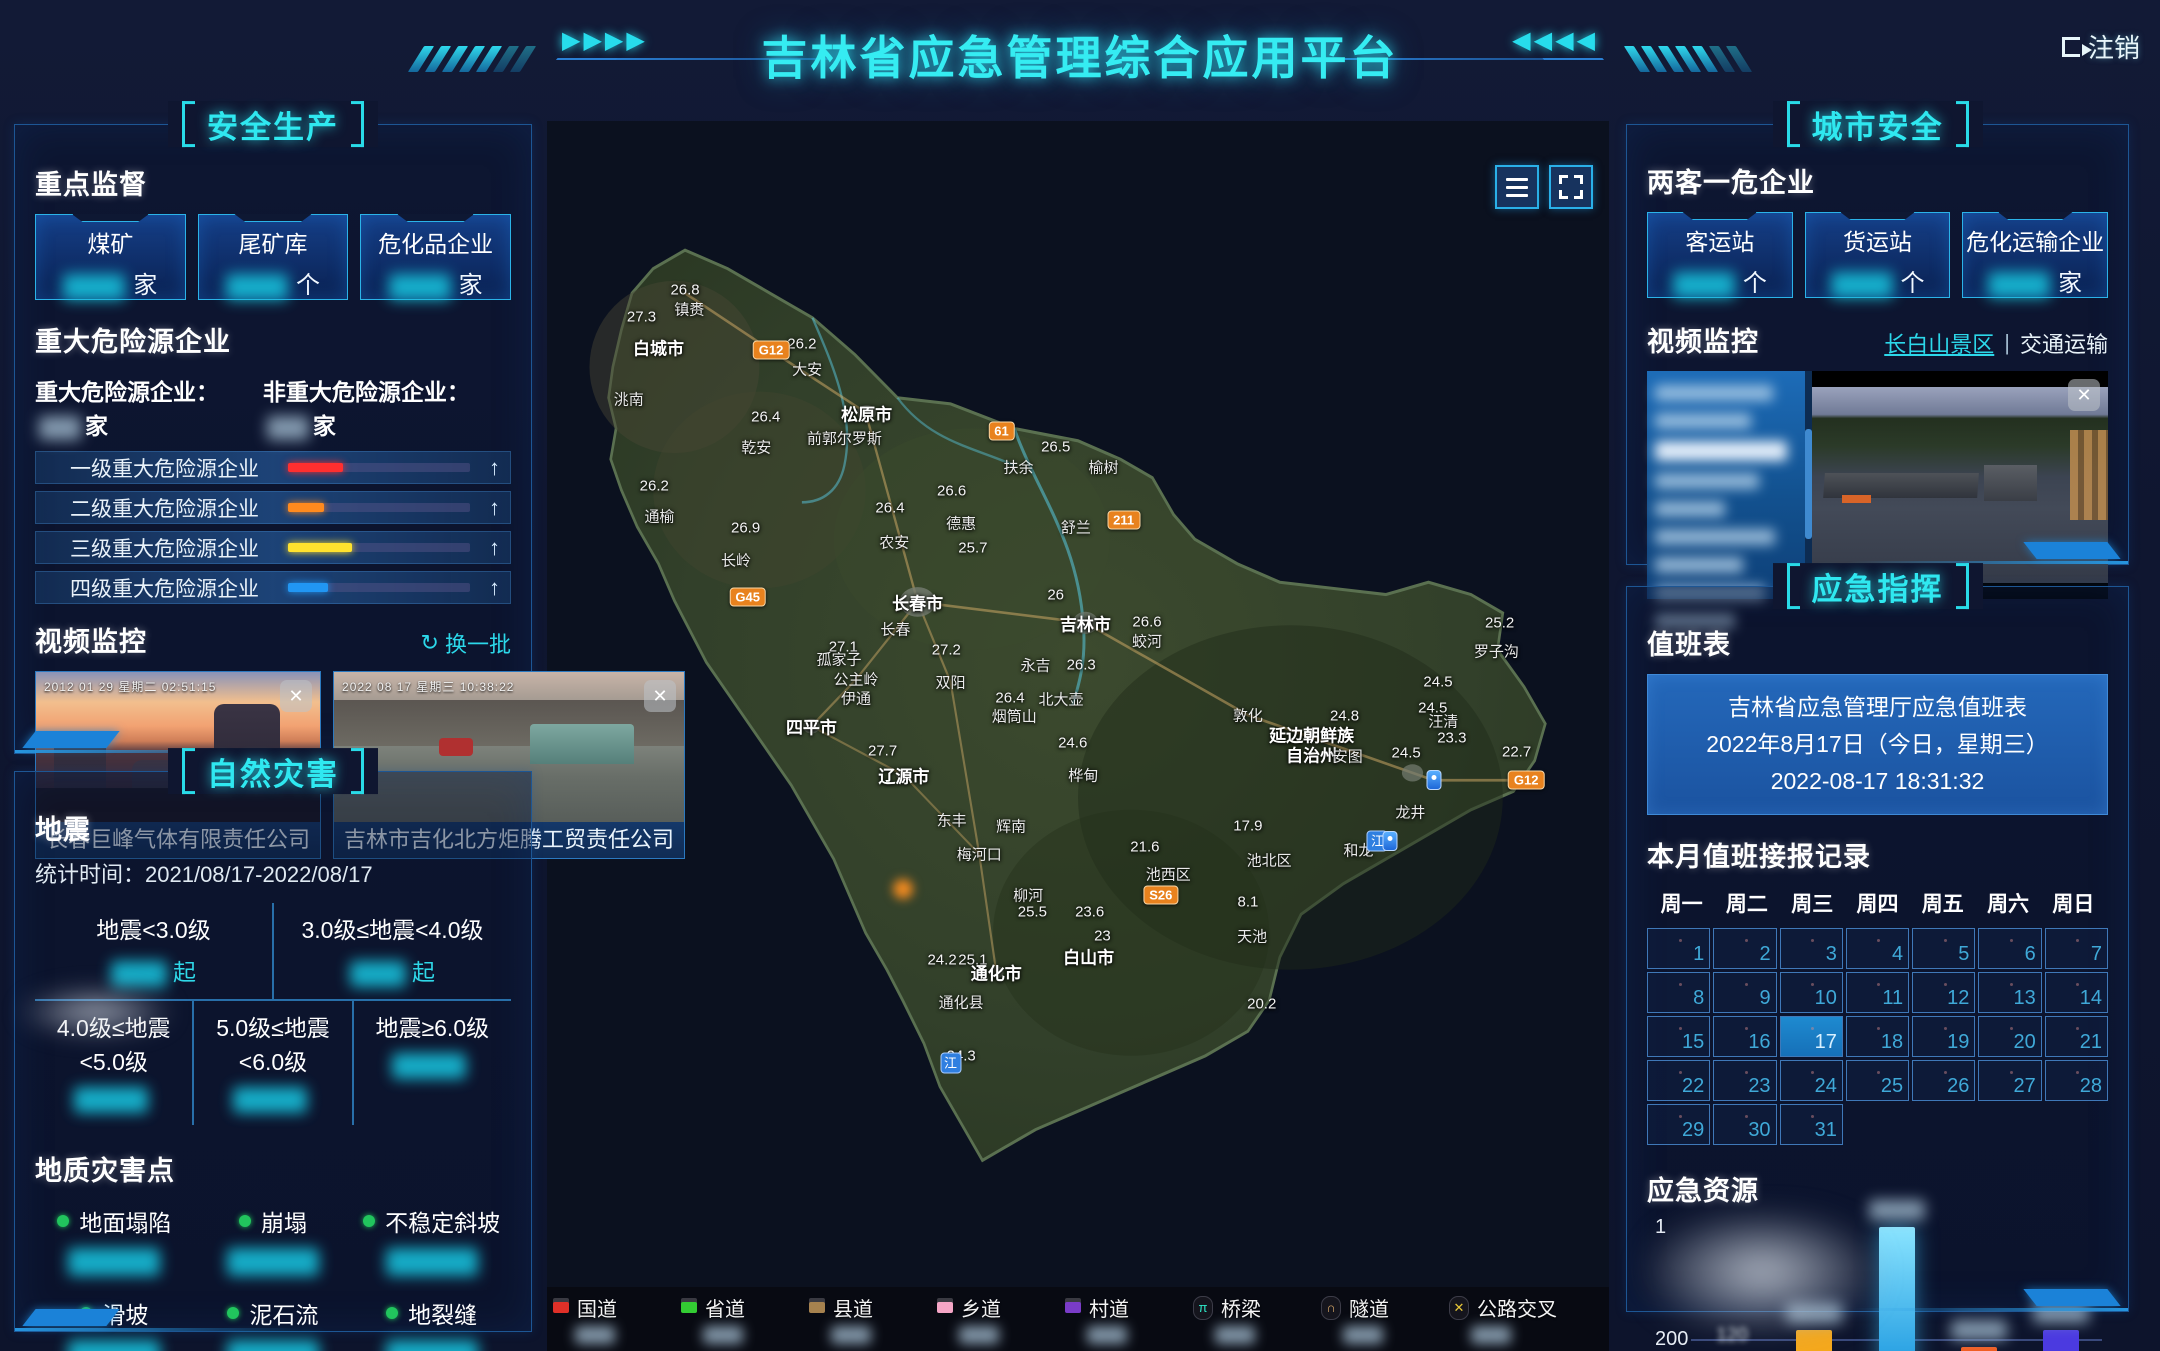 The height and width of the screenshot is (1351, 2160). What do you see at coordinates (1811, 992) in the screenshot?
I see `calendar-day: 10` at bounding box center [1811, 992].